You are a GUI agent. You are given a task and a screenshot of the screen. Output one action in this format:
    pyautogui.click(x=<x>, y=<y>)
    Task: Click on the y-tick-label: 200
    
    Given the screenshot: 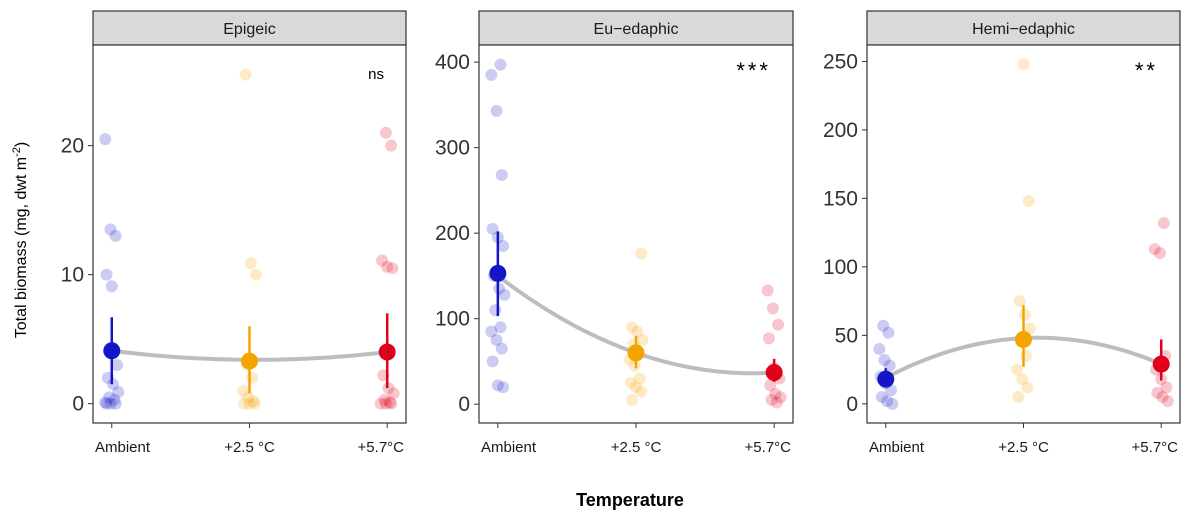 What is the action you would take?
    pyautogui.click(x=452, y=233)
    